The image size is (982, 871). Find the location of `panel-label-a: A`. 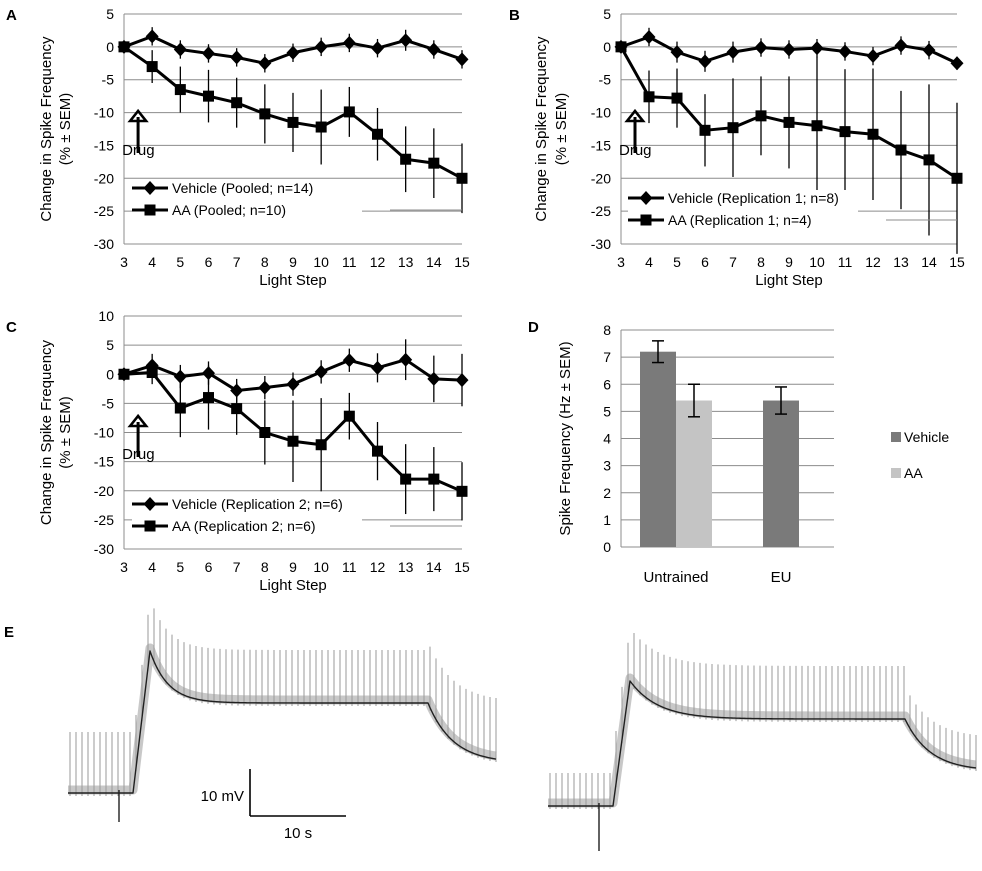

panel-label-a: A is located at coordinates (11, 15).